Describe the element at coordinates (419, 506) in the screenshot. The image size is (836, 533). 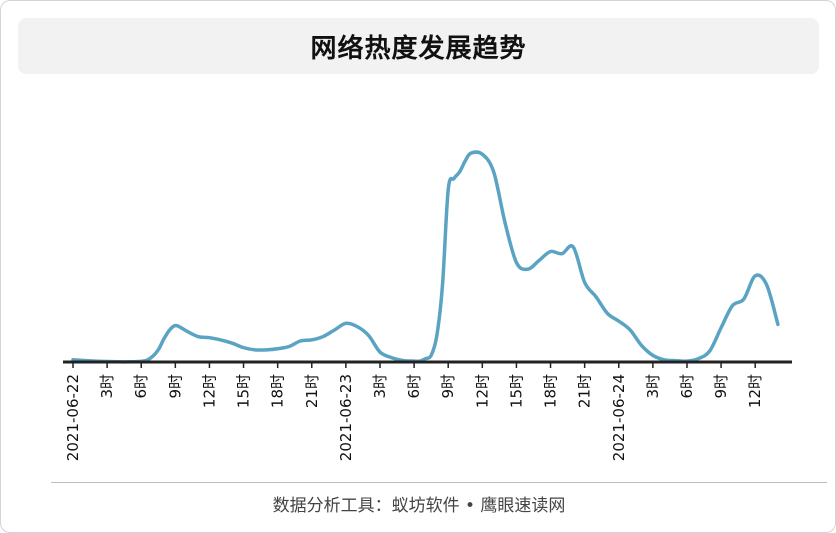
I see `footer-source: 数据分析工具：蚁坊软件 • 鹰眼速读网` at that location.